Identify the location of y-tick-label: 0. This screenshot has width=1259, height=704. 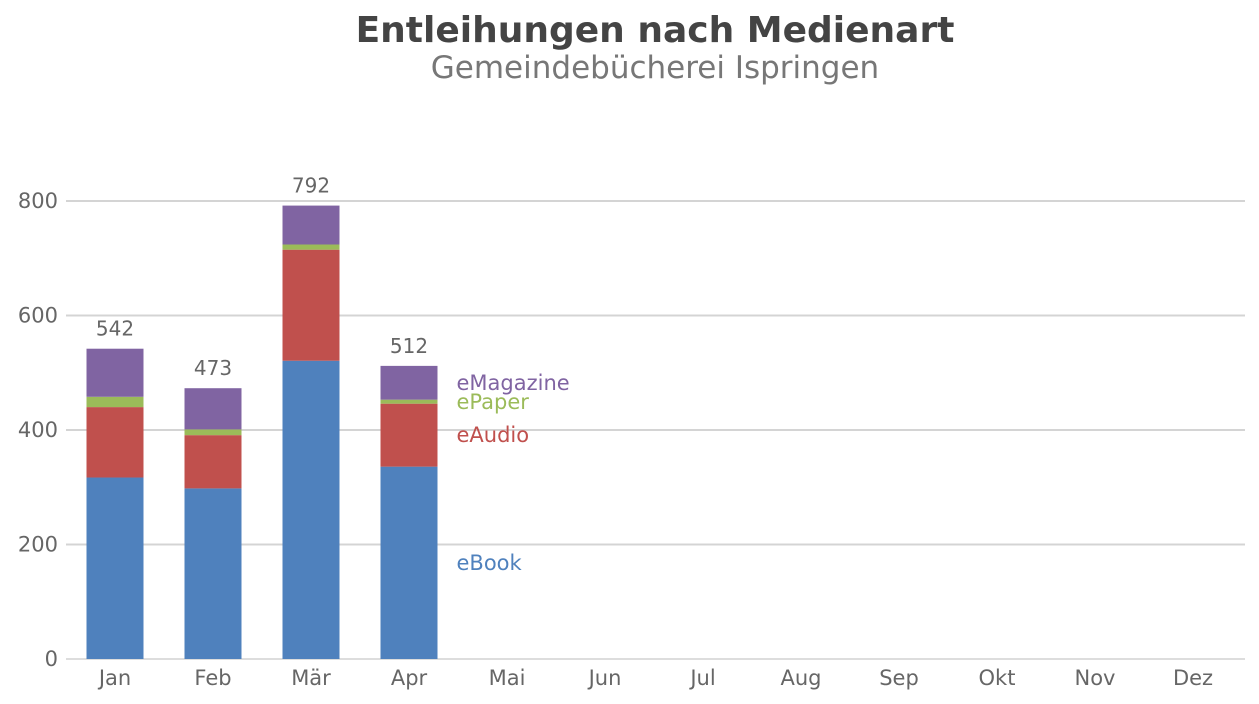
(51, 659).